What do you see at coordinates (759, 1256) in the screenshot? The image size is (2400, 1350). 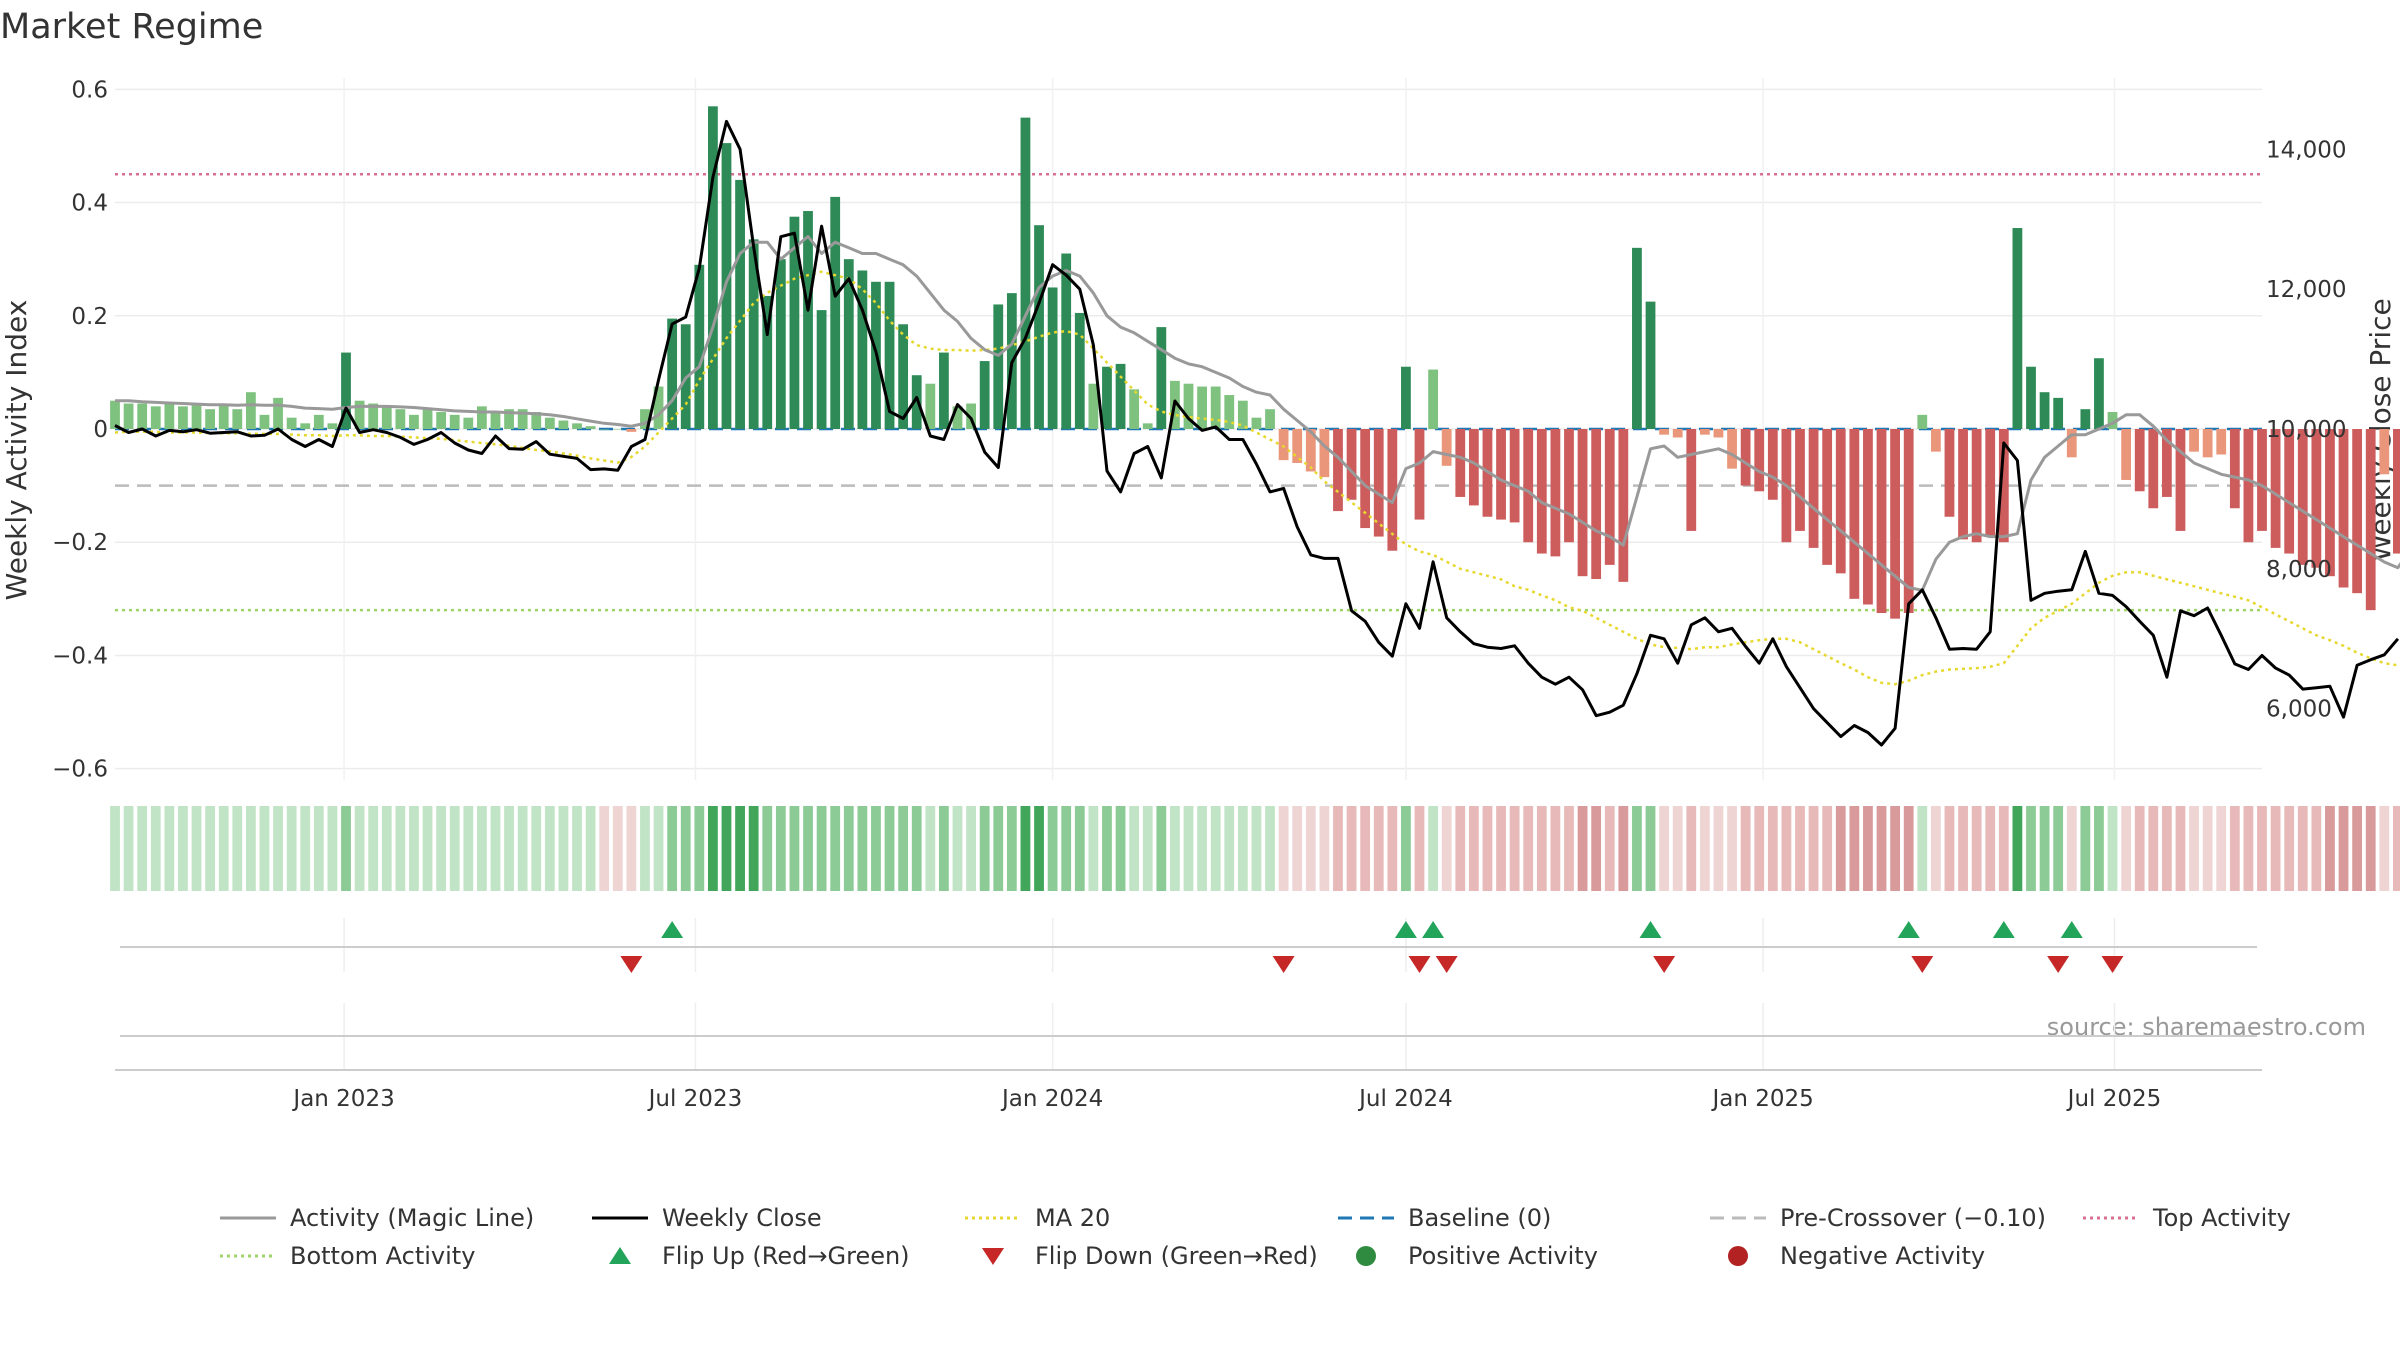 I see `legend-item: Flip Up (Red→Green)` at bounding box center [759, 1256].